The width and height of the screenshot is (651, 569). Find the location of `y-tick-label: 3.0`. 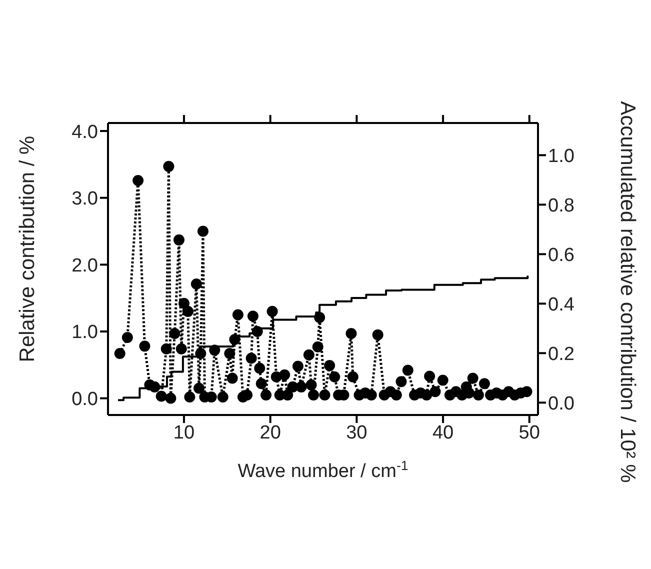

y-tick-label: 3.0 is located at coordinates (85, 199).